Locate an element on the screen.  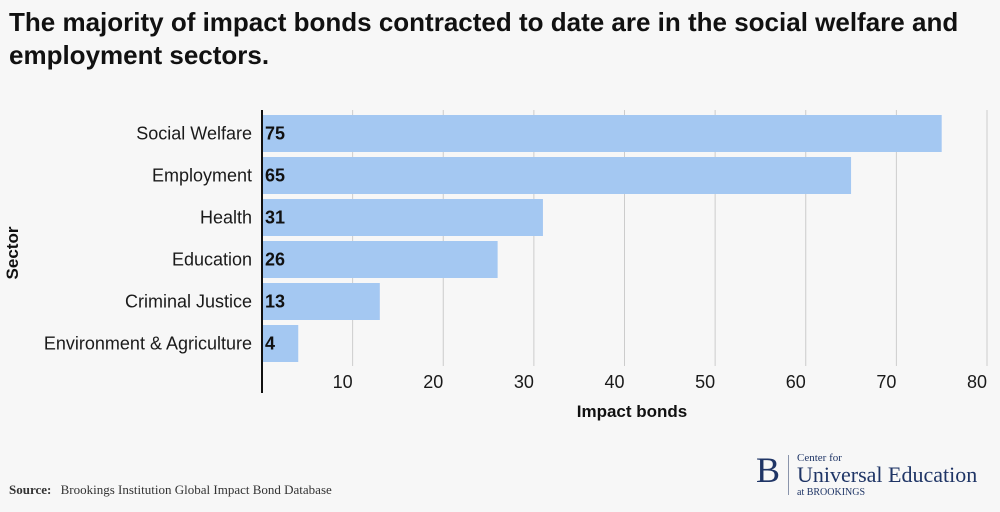
logo-mark: B is located at coordinates (768, 470).